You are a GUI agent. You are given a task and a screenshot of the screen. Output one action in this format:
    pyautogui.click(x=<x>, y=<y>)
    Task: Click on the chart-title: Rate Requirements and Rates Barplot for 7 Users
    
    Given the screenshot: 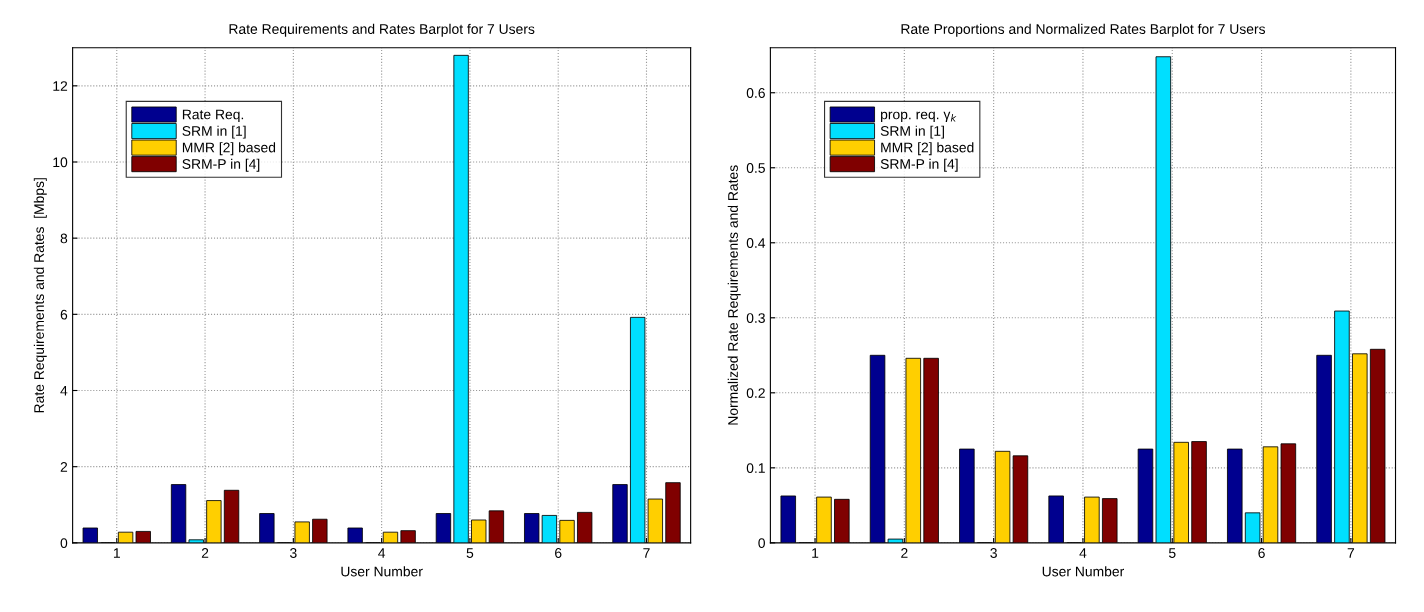 What is the action you would take?
    pyautogui.click(x=382, y=30)
    